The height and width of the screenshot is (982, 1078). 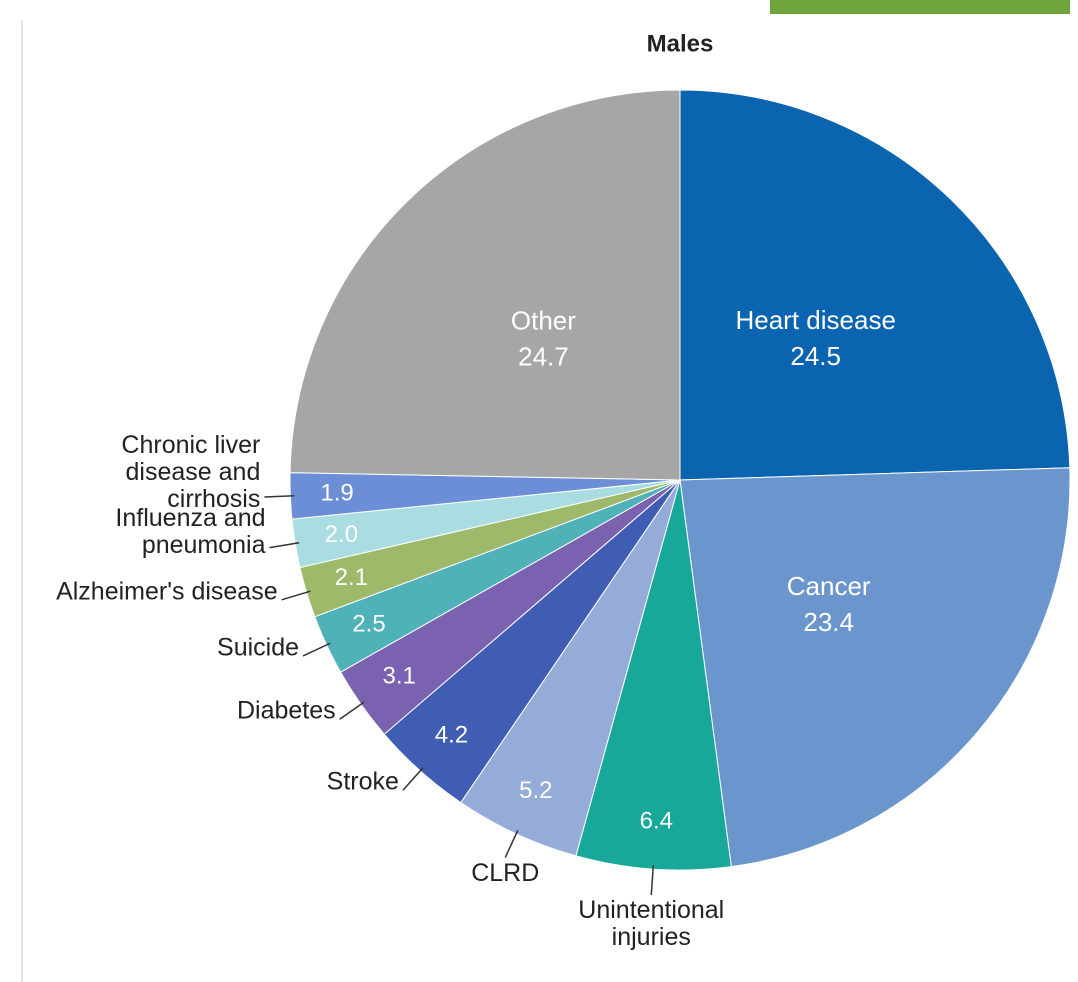 What do you see at coordinates (167, 591) in the screenshot?
I see `slice-label: Alzheimer's disease` at bounding box center [167, 591].